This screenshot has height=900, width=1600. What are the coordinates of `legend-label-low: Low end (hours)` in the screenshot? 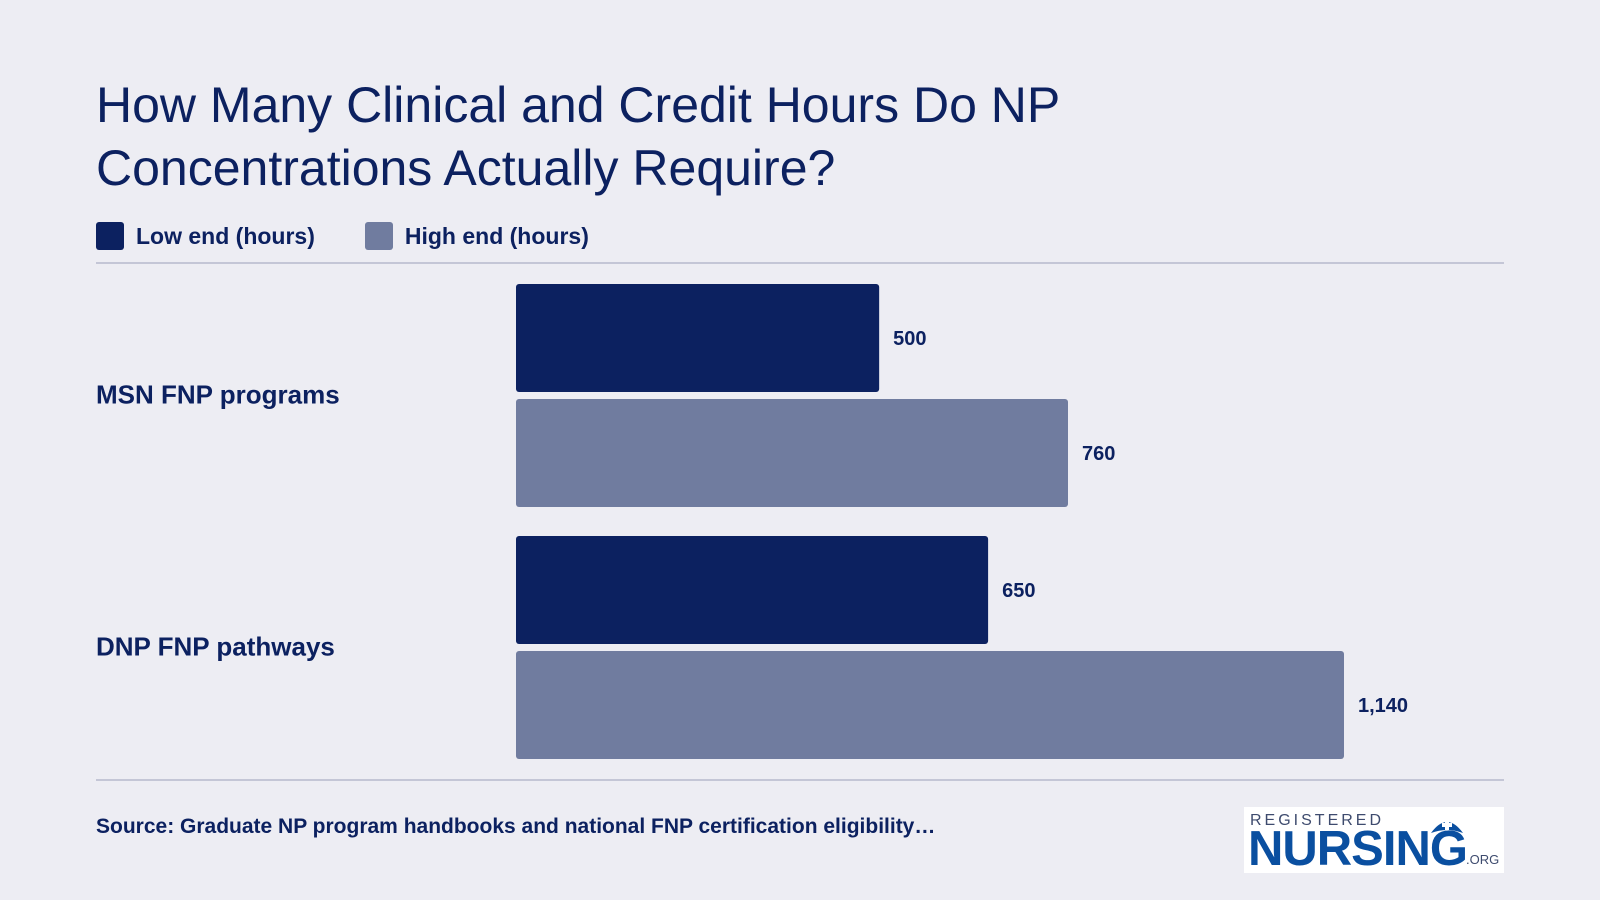 It's located at (225, 235).